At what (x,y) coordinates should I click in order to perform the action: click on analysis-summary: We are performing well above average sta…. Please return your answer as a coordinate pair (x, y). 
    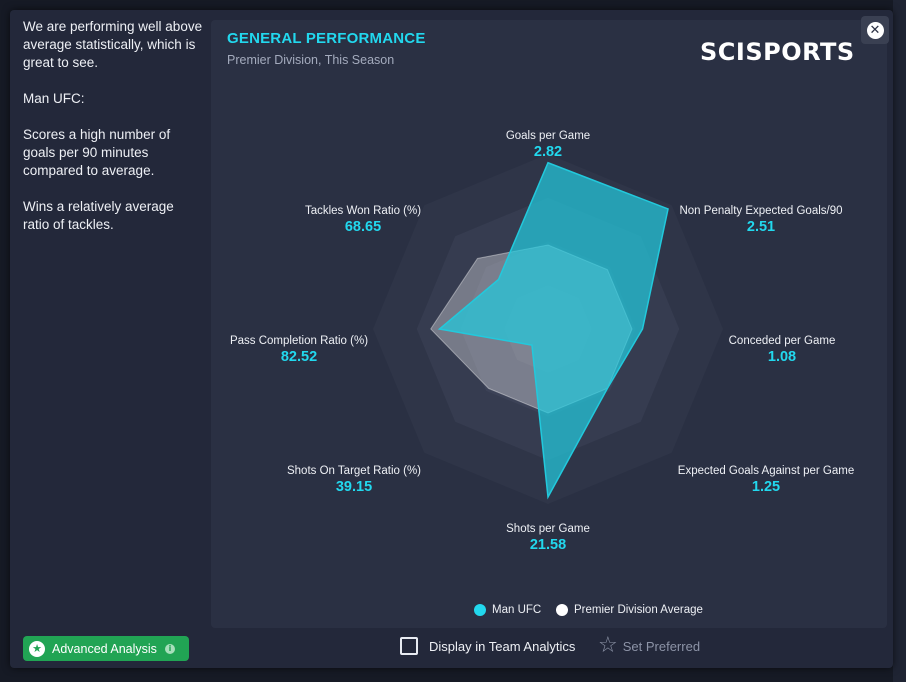
    Looking at the image, I should click on (113, 135).